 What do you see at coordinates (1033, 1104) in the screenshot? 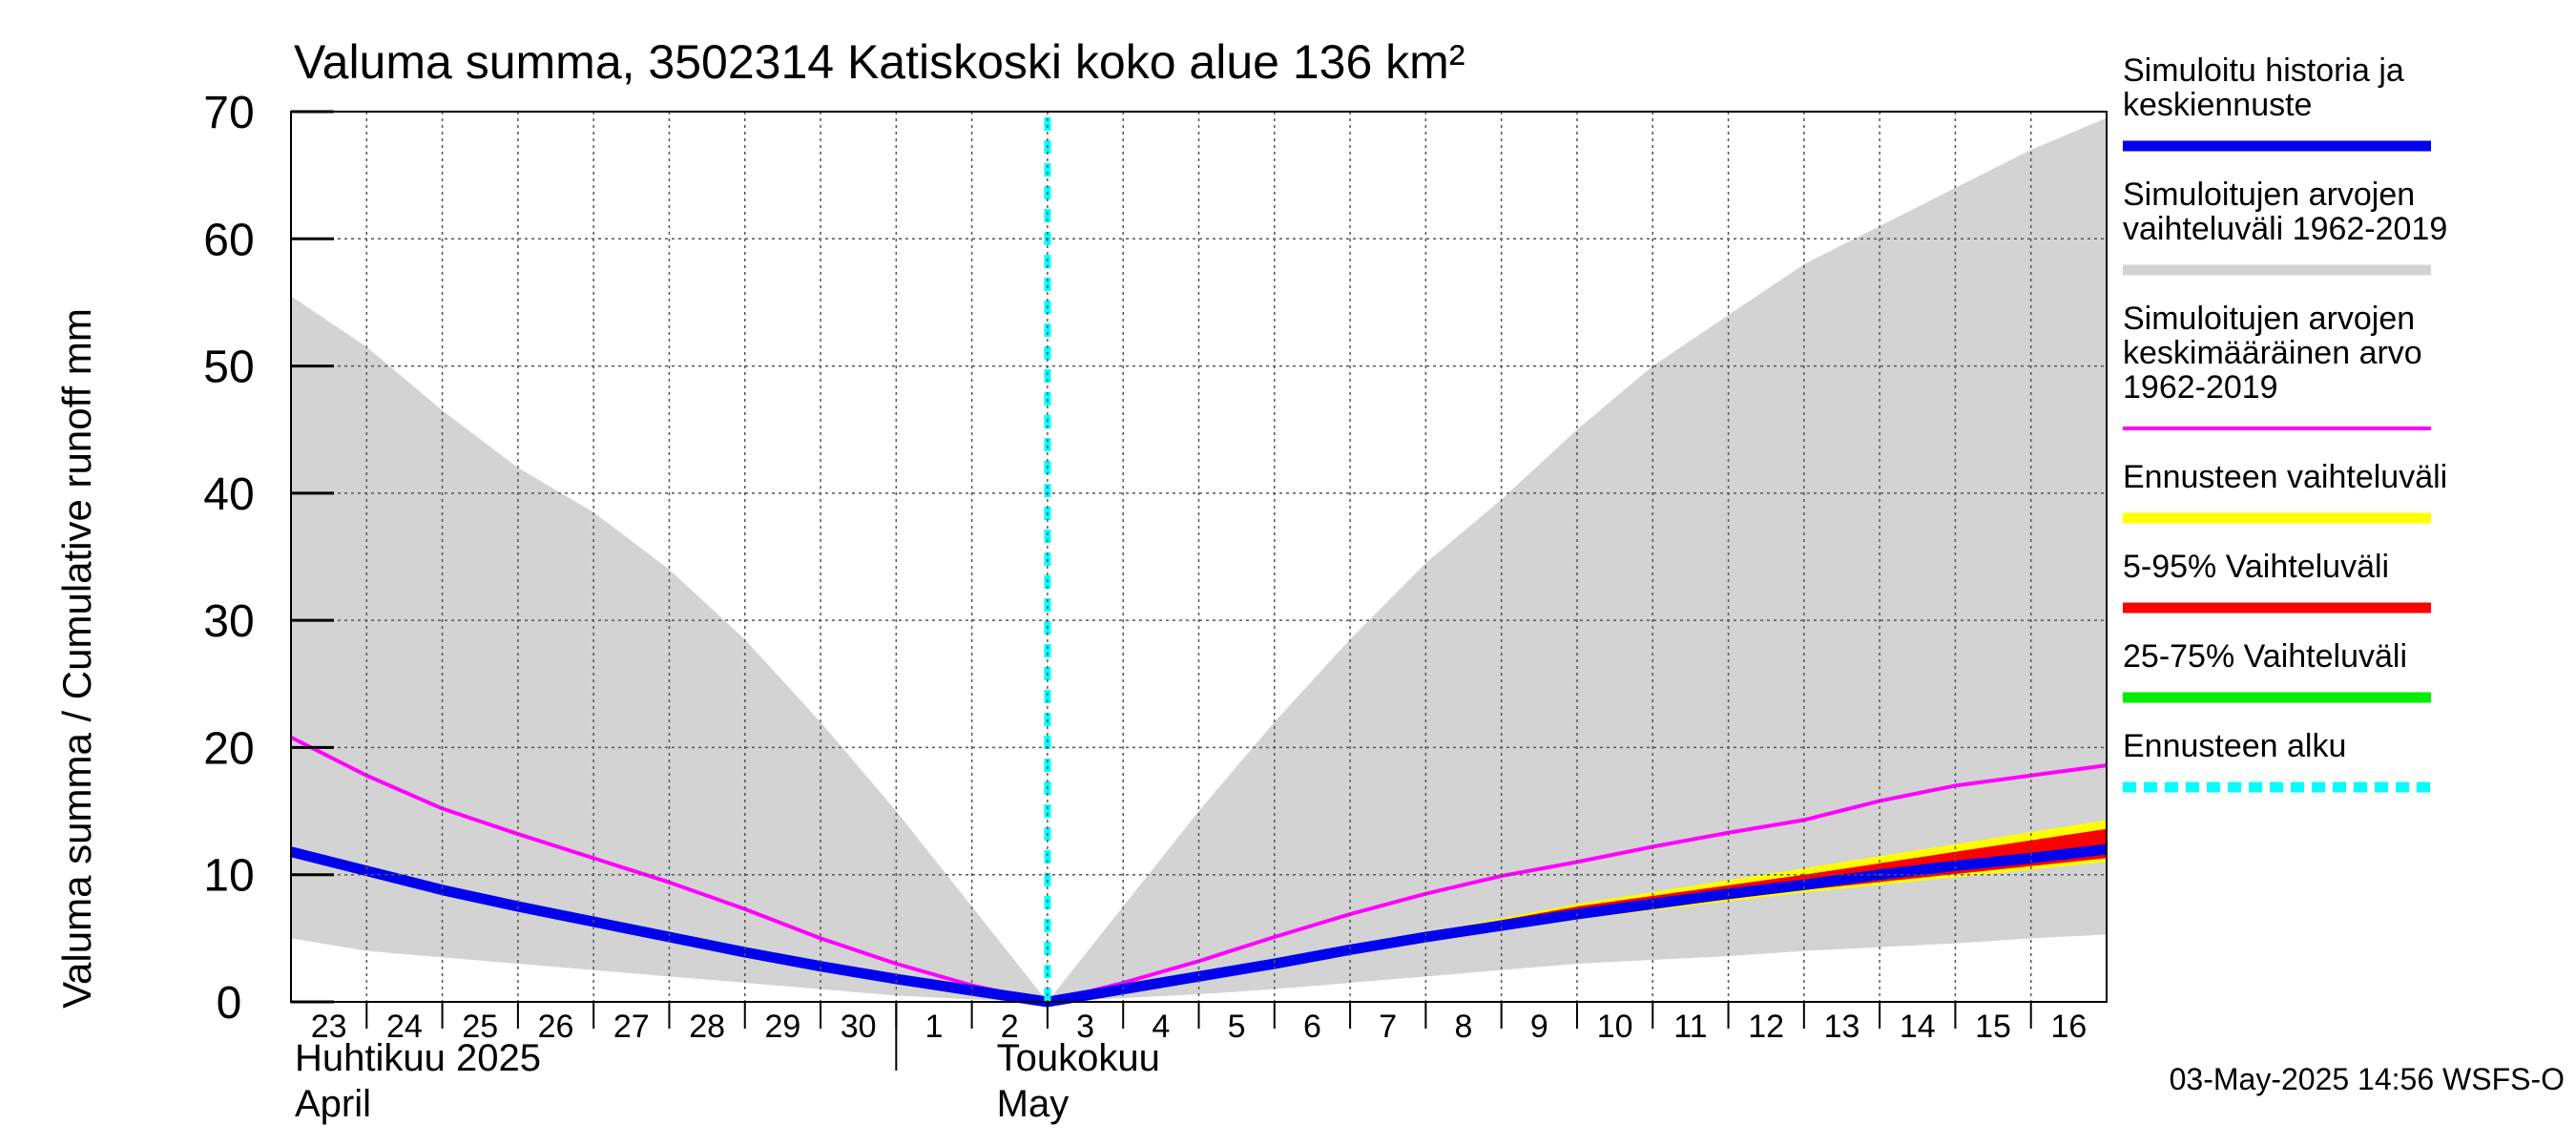
I see `month-label-en: May` at bounding box center [1033, 1104].